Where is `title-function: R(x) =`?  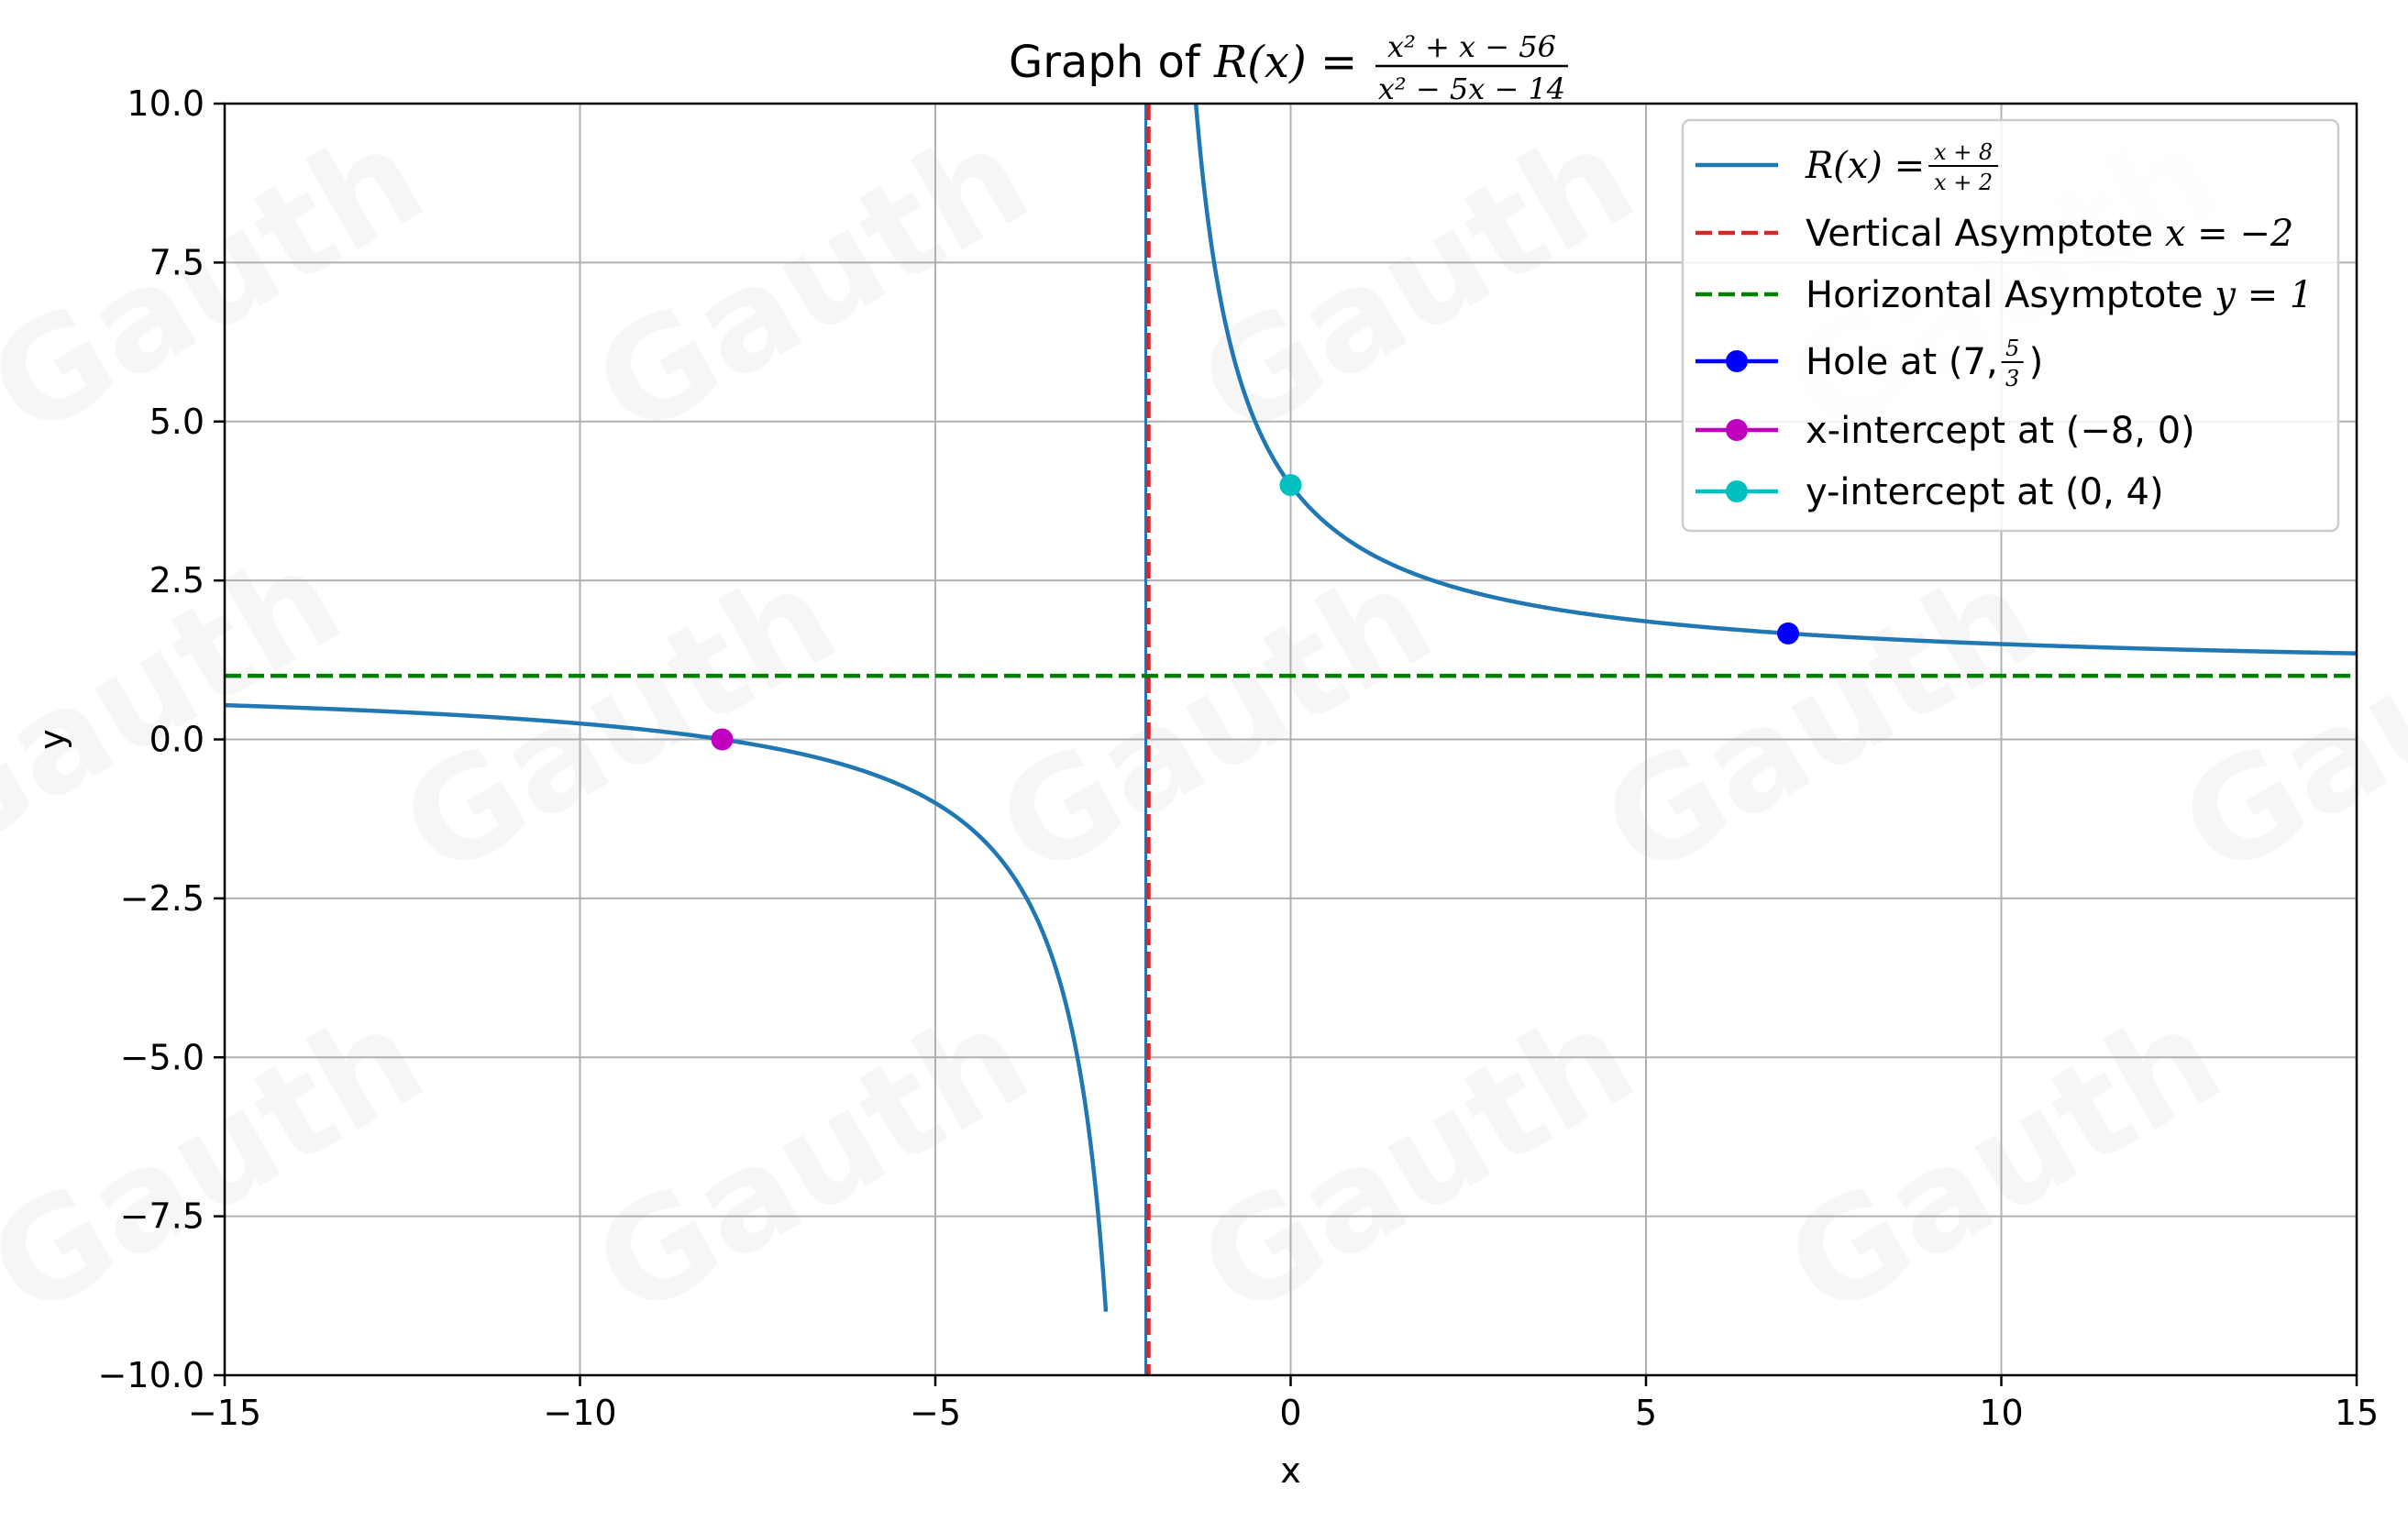 title-function: R(x) = is located at coordinates (1285, 62).